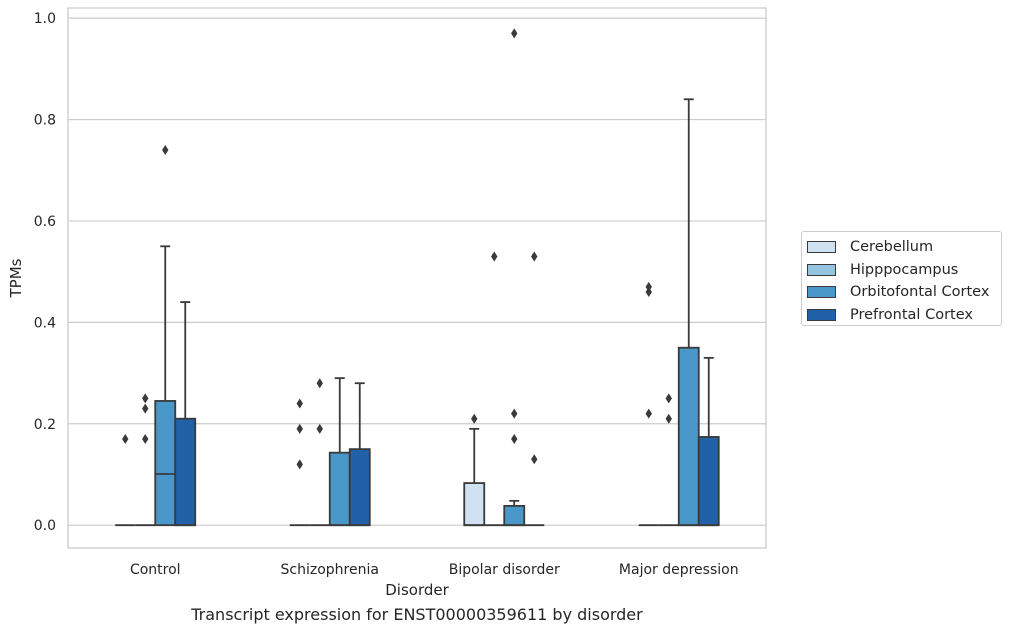 The height and width of the screenshot is (634, 1014). I want to click on y-tick-label: 0.2, so click(45, 425).